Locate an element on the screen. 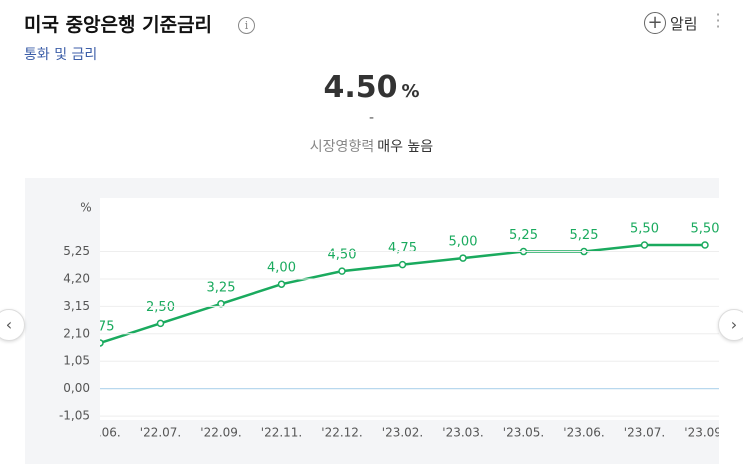 The image size is (743, 464). current-value: 4.50% is located at coordinates (371, 87).